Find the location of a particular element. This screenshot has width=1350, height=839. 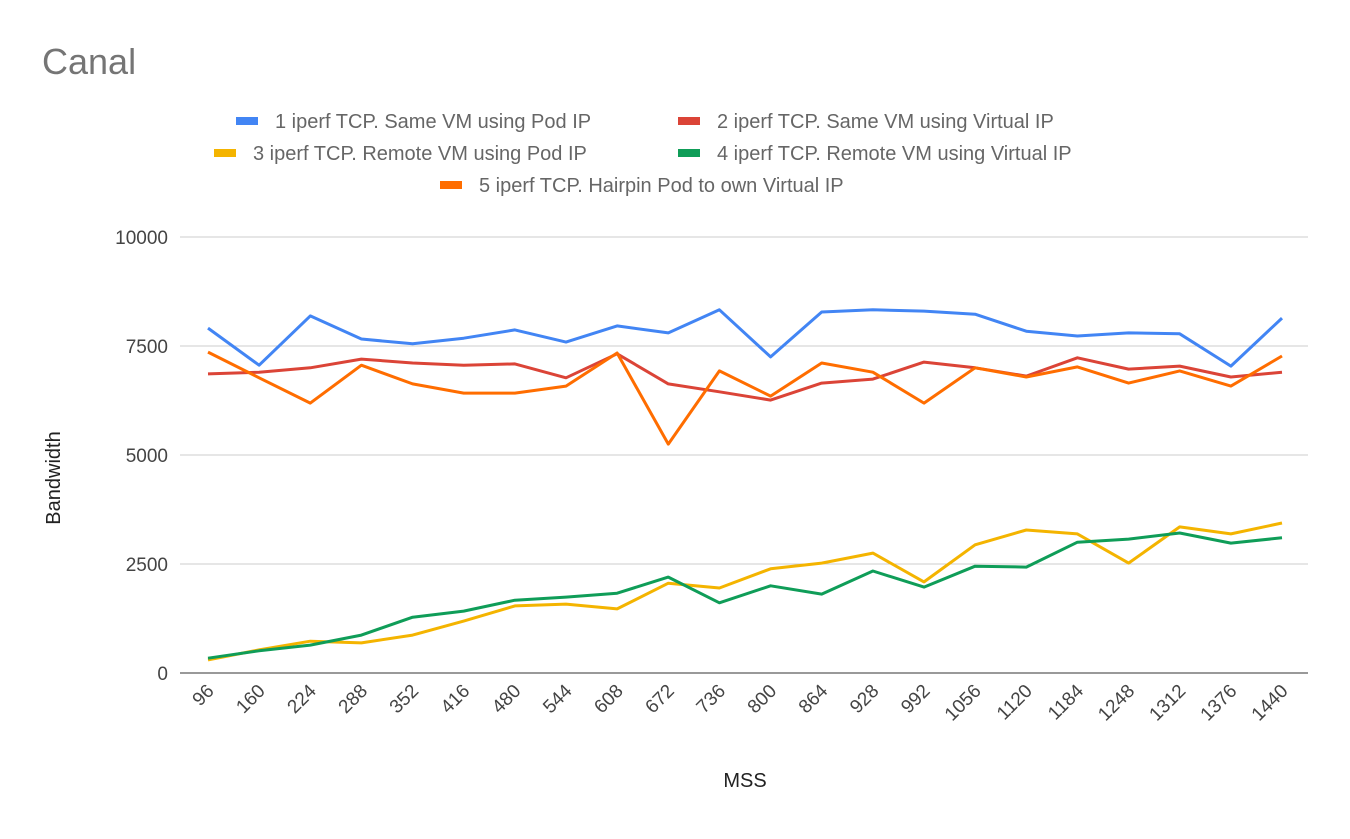

x-axis-label: MSS is located at coordinates (744, 781).